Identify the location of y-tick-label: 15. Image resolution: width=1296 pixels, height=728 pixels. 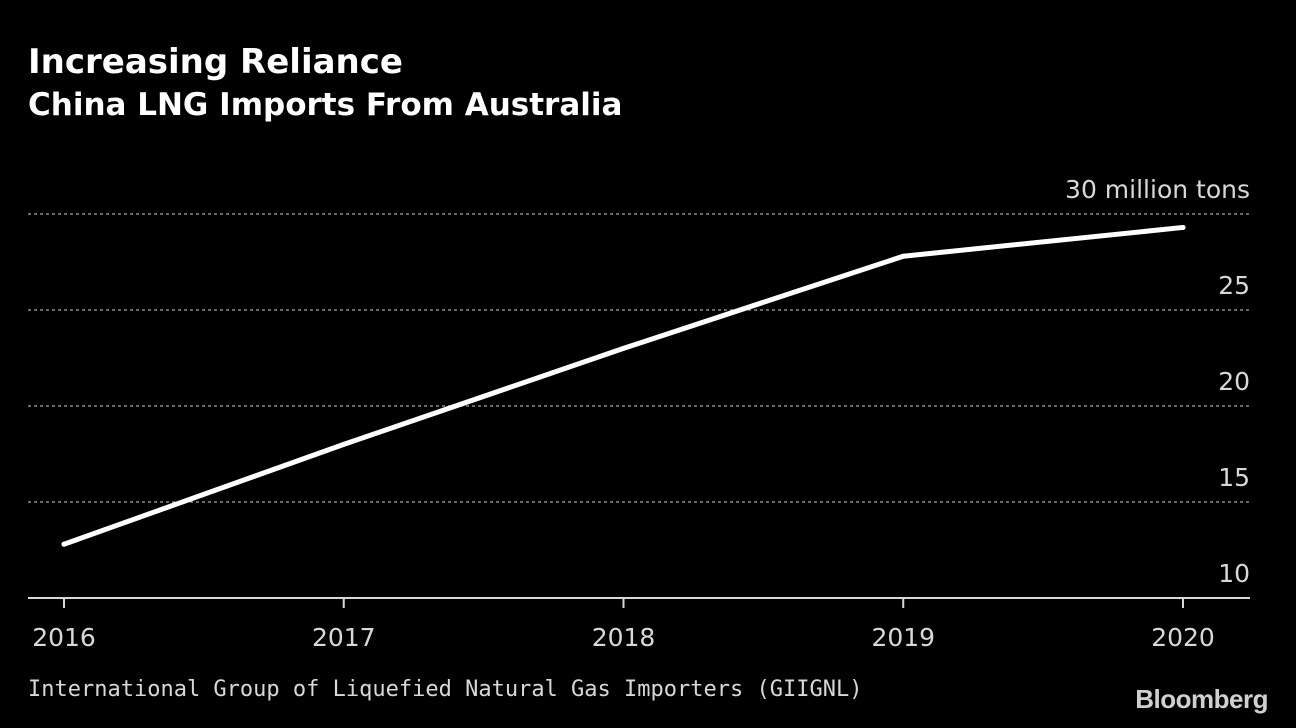
(1234, 477).